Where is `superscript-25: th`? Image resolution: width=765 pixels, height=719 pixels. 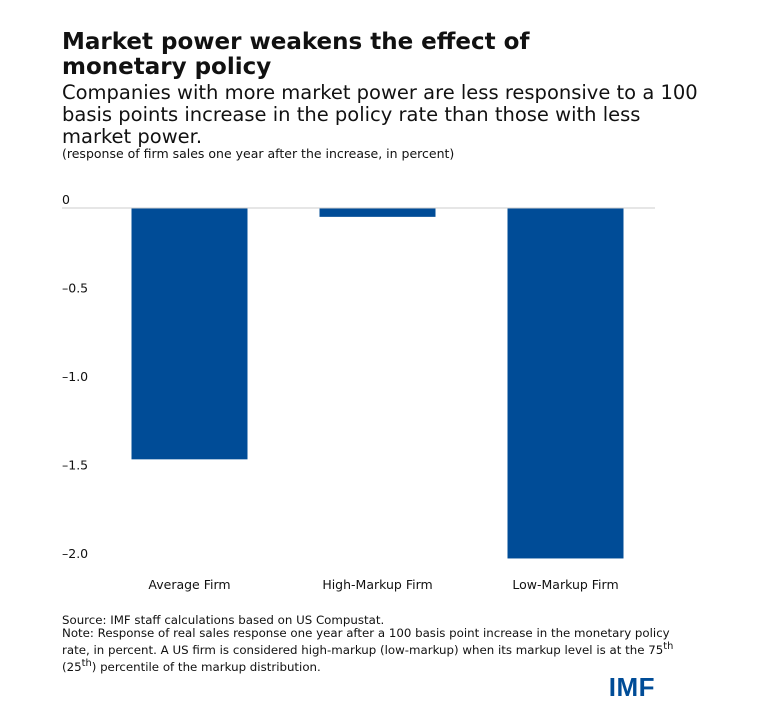
superscript-25: th is located at coordinates (86, 663).